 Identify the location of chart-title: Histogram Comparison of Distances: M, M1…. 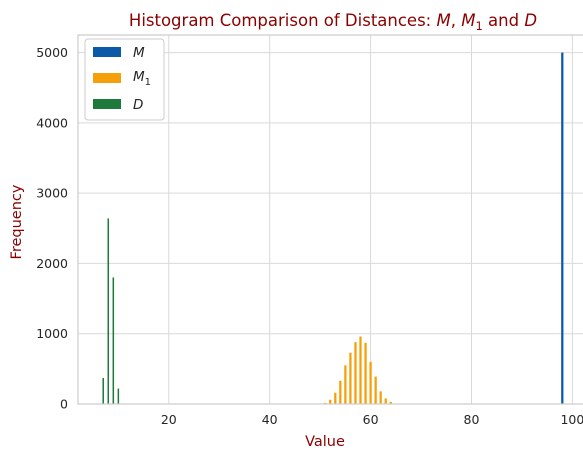
(333, 22).